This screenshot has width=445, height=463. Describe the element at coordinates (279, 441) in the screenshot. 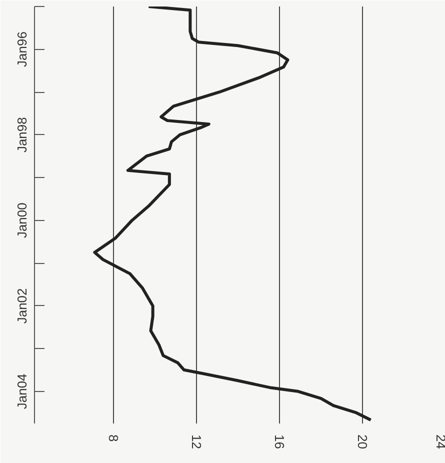

I see `x-tick-label: 16` at that location.